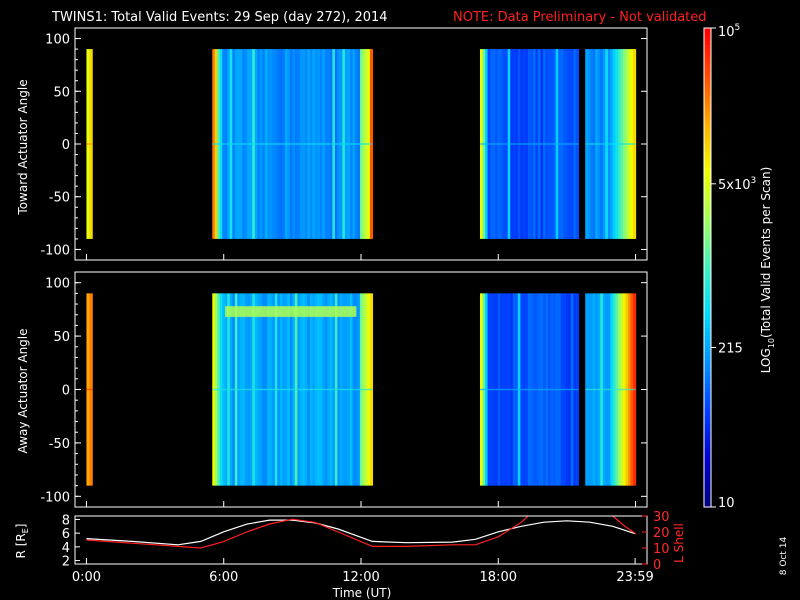 The width and height of the screenshot is (800, 600). What do you see at coordinates (580, 17) in the screenshot?
I see `note-text: NOTE: Data Preliminary - Not validated` at bounding box center [580, 17].